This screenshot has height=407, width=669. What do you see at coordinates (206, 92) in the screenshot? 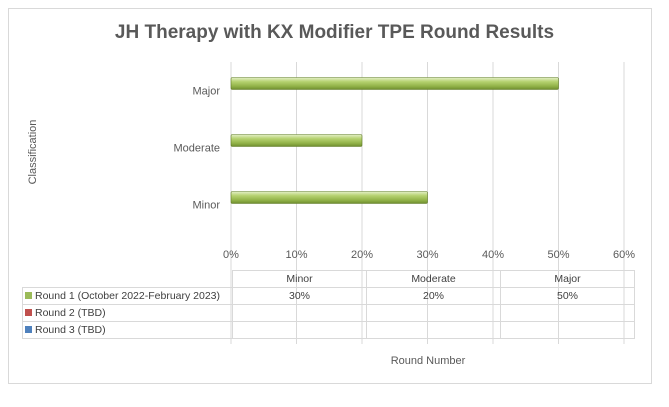
I see `y-tick-label-major: Major` at bounding box center [206, 92].